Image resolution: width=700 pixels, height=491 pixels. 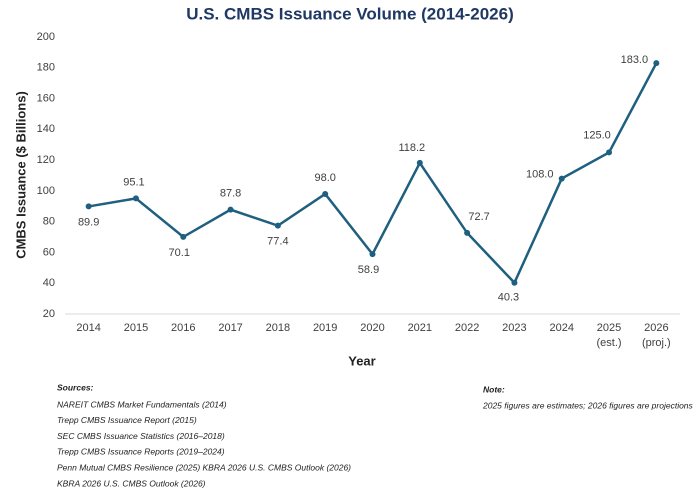 What do you see at coordinates (324, 178) in the screenshot?
I see `data-label: 98.0` at bounding box center [324, 178].